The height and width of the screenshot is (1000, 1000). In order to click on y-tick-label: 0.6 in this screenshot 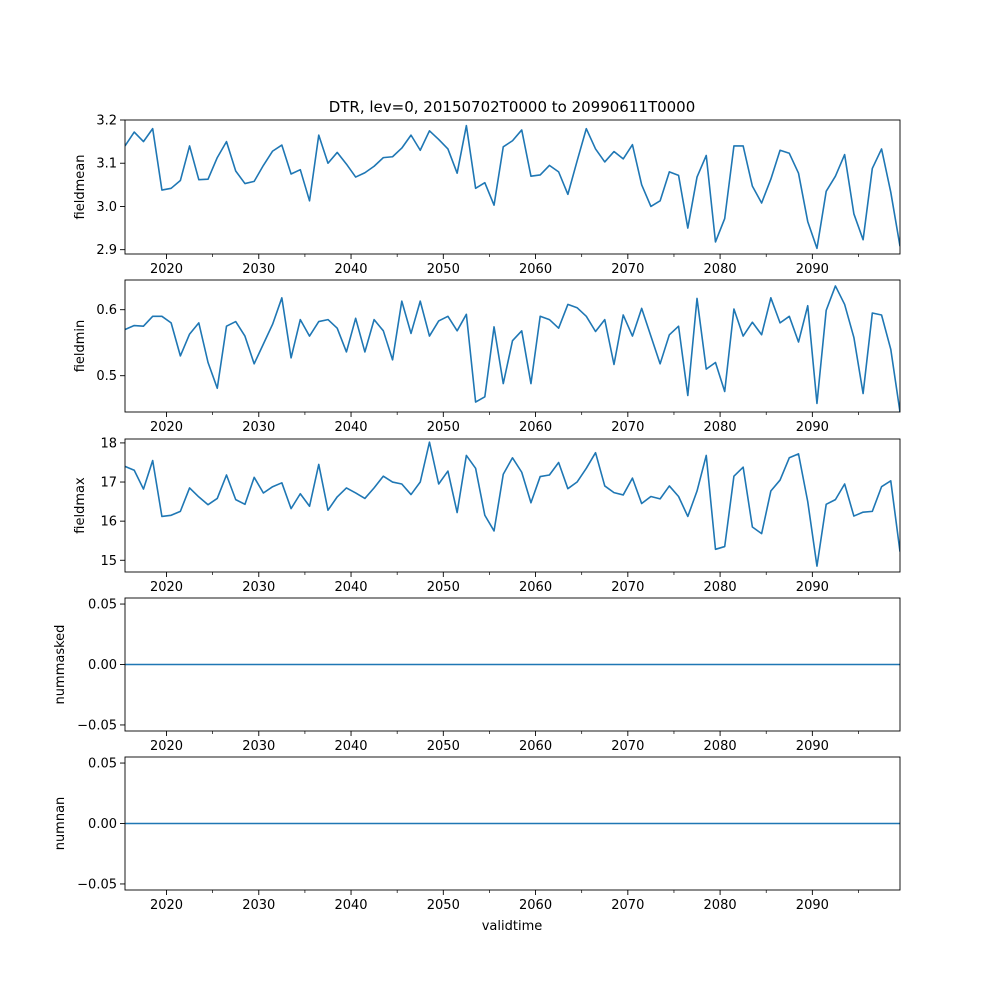, I will do `click(106, 310)`.